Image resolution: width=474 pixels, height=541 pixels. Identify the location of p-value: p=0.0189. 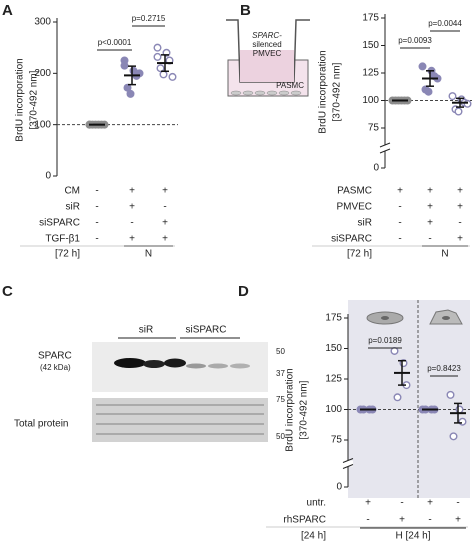
(385, 340).